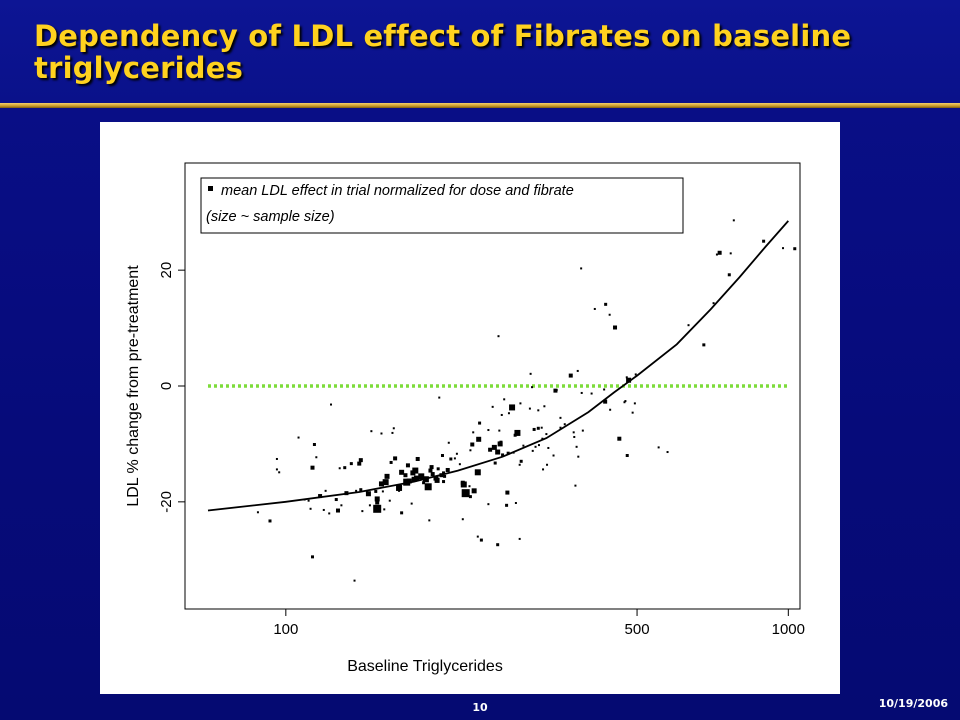  What do you see at coordinates (133, 386) in the screenshot?
I see `y-axis-label: LDL % change from pre-treatment` at bounding box center [133, 386].